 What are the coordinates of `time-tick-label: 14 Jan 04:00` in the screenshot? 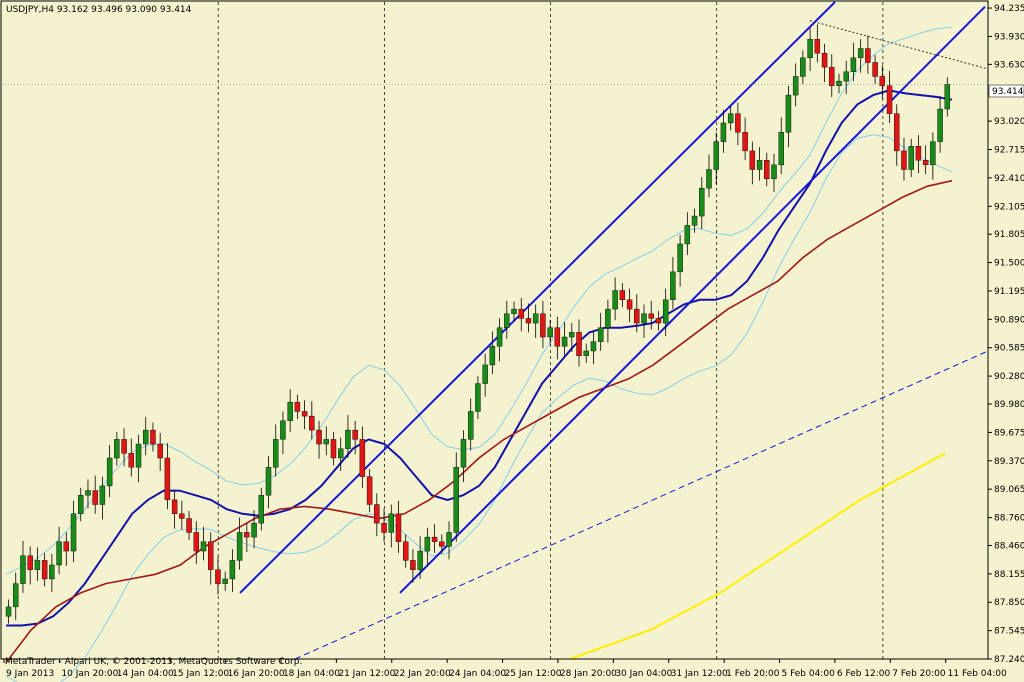 It's located at (145, 674).